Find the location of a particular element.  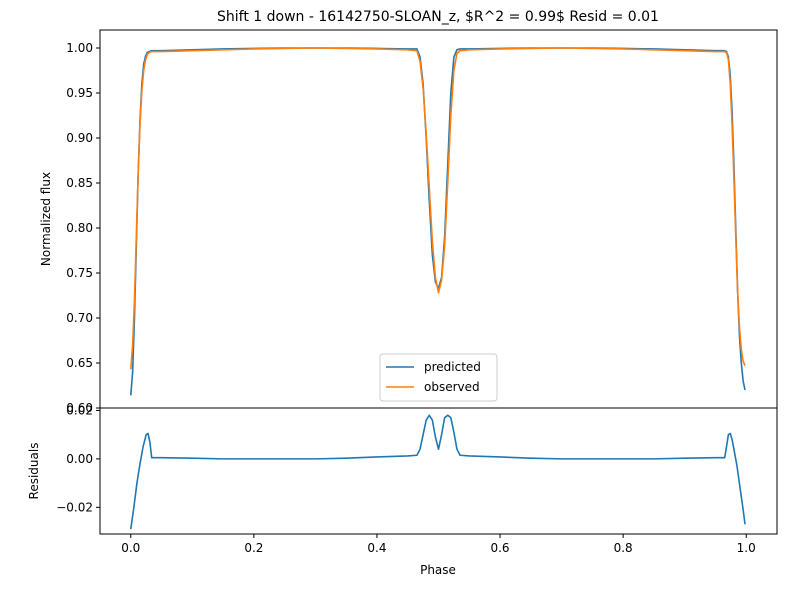

flux-y-axis-label: Normalized flux is located at coordinates (46, 219).